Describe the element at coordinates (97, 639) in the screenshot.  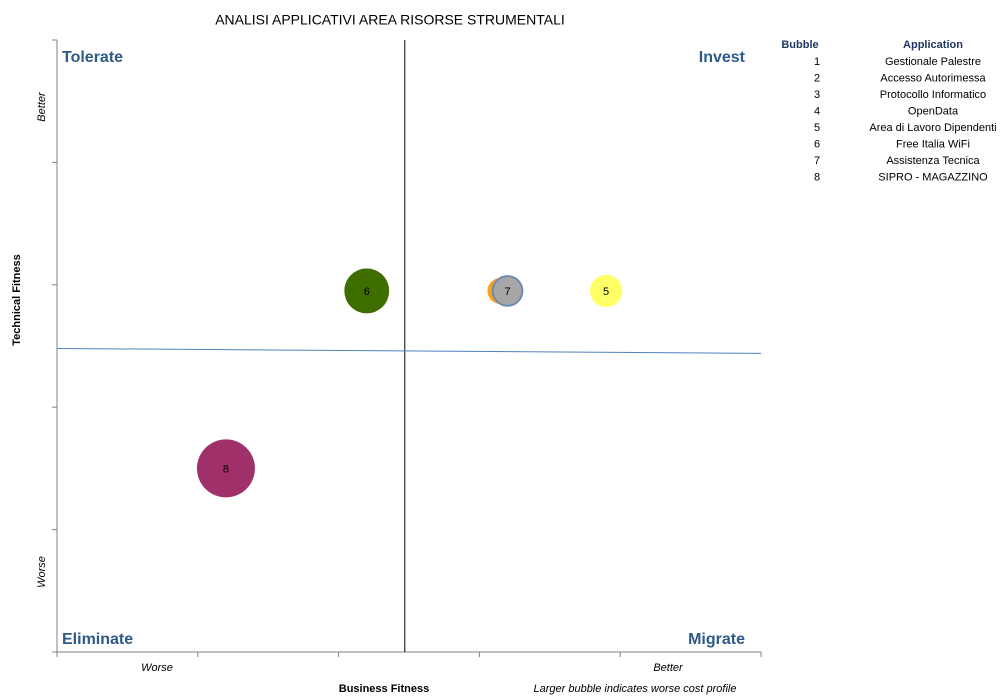
I see `quadrant-label: Eliminate` at that location.